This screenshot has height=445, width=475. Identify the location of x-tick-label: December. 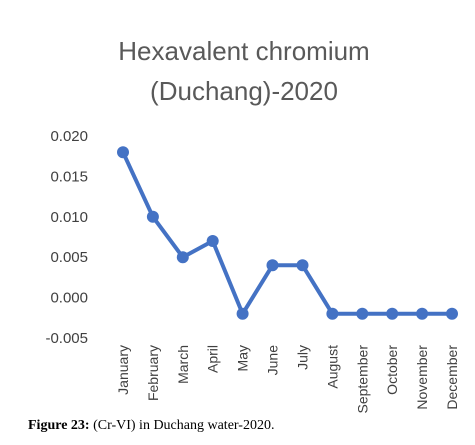
(452, 377).